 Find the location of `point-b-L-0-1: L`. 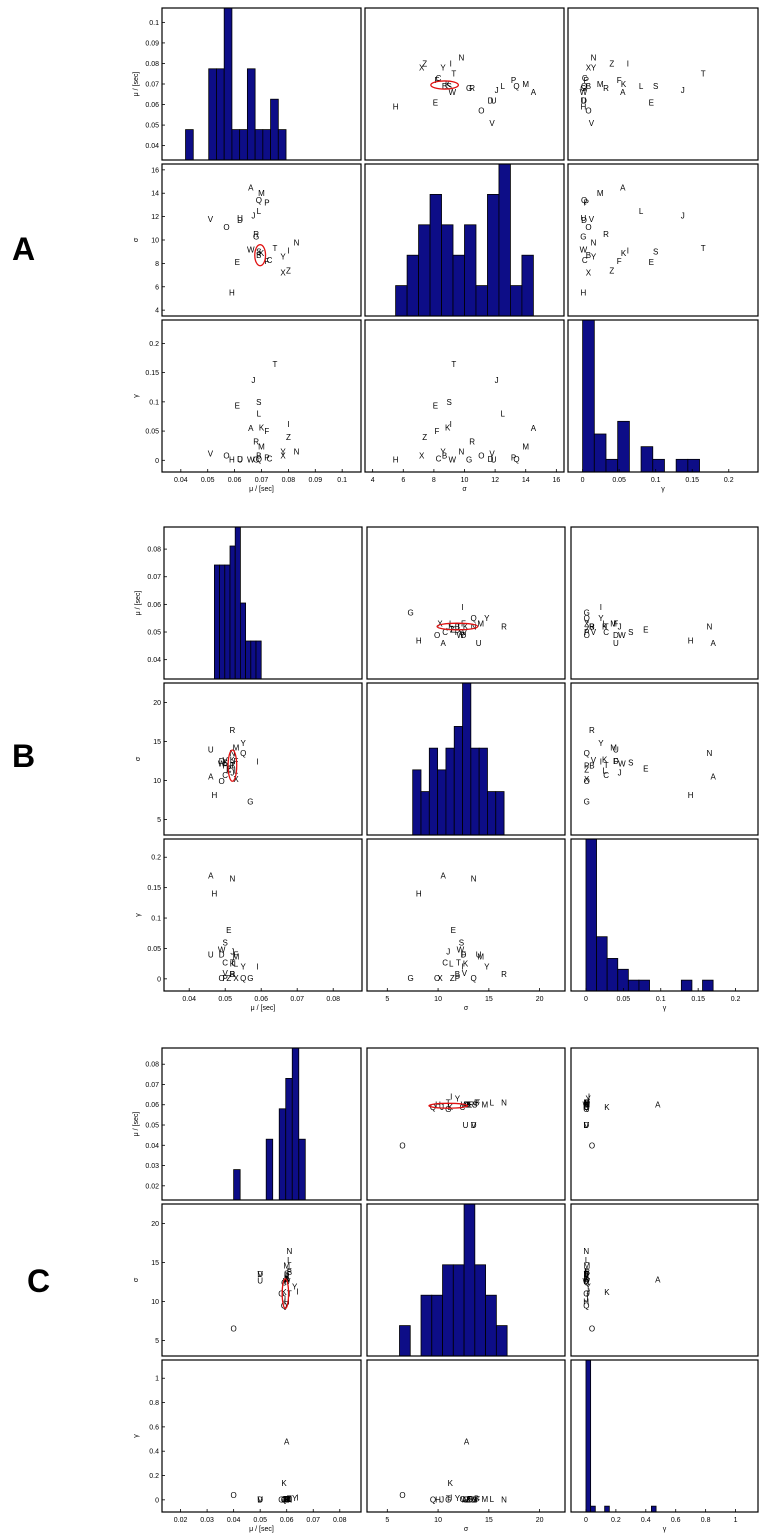

point-b-L-0-1: L is located at coordinates (451, 624).